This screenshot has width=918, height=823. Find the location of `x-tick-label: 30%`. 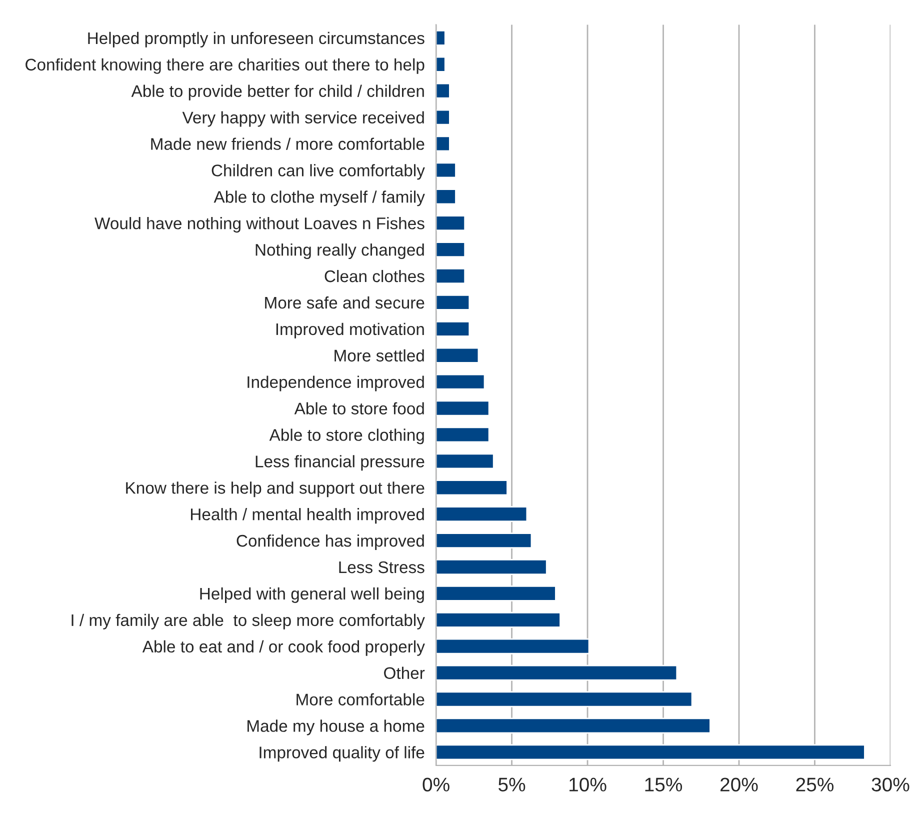

x-tick-label: 30% is located at coordinates (891, 785).